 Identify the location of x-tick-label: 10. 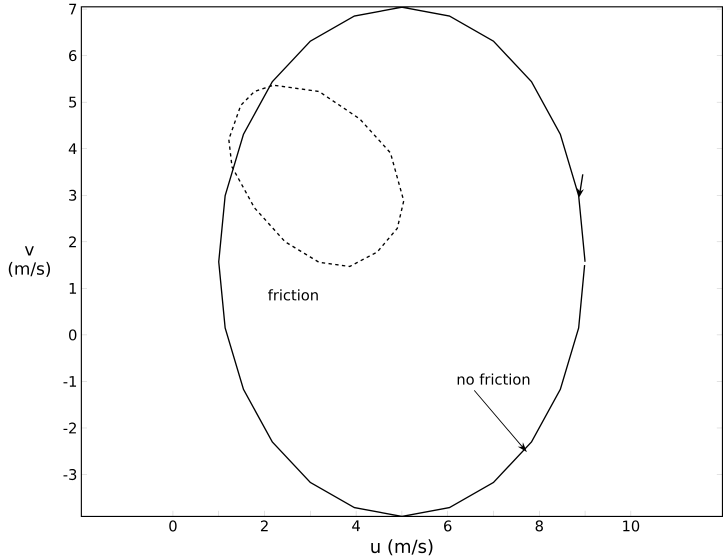
(631, 526).